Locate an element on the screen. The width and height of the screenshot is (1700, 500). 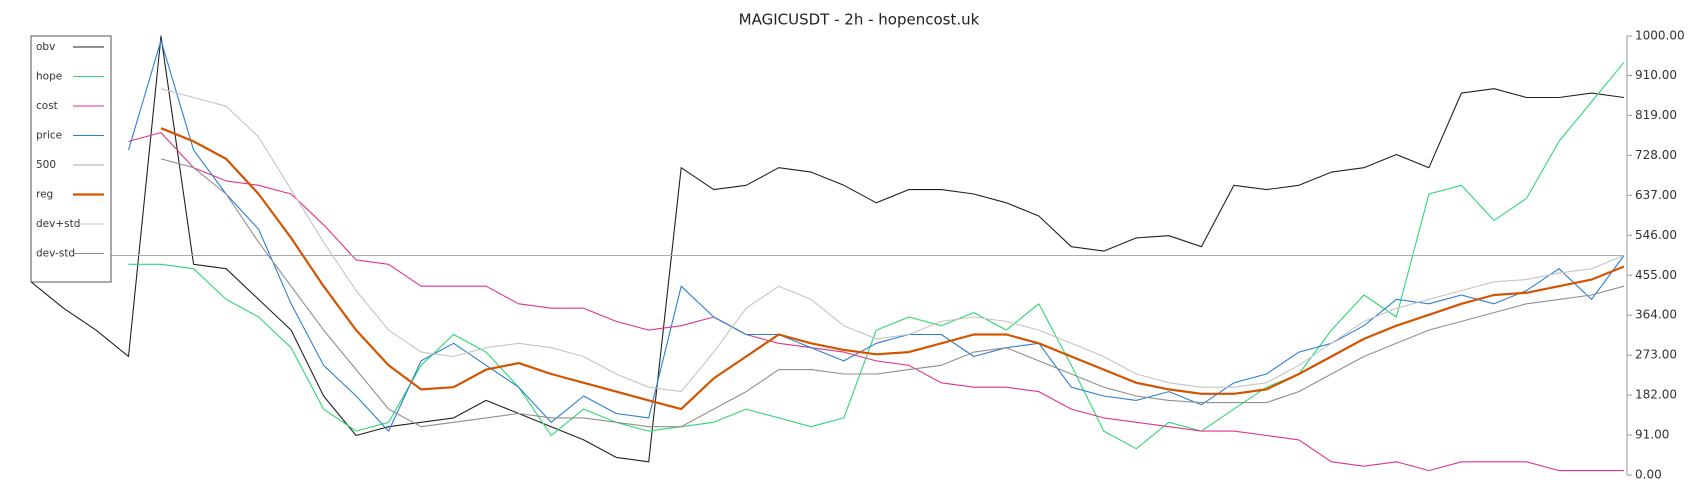
y-tick-label: 1000.00 is located at coordinates (1660, 36).